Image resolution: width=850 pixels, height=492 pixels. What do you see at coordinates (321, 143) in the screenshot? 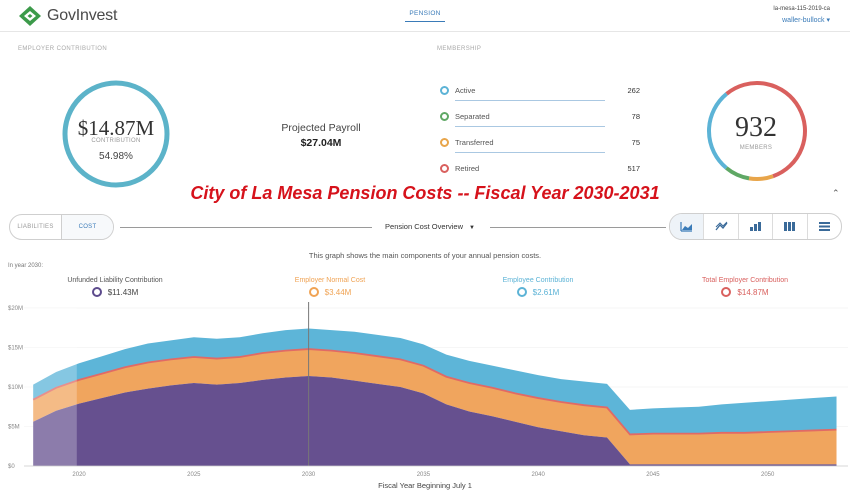
I see `projected-payroll-value: $27.04M` at bounding box center [321, 143].